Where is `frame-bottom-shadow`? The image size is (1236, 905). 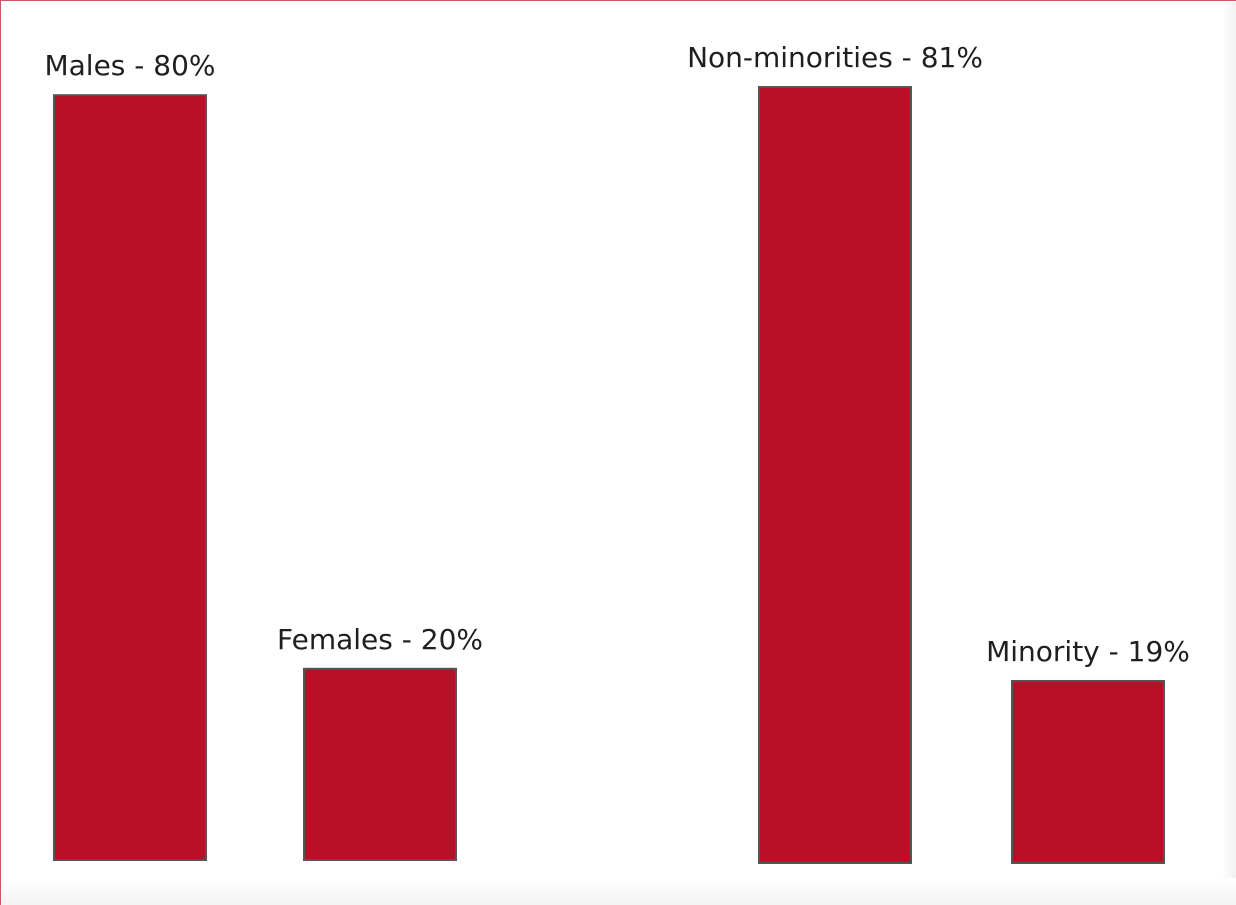 frame-bottom-shadow is located at coordinates (619, 891).